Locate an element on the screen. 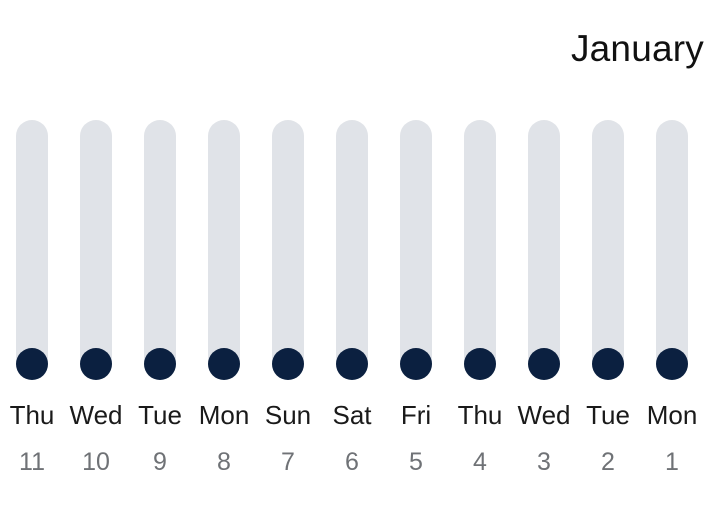 This screenshot has height=512, width=720. day-column: Mon 8 is located at coordinates (224, 305).